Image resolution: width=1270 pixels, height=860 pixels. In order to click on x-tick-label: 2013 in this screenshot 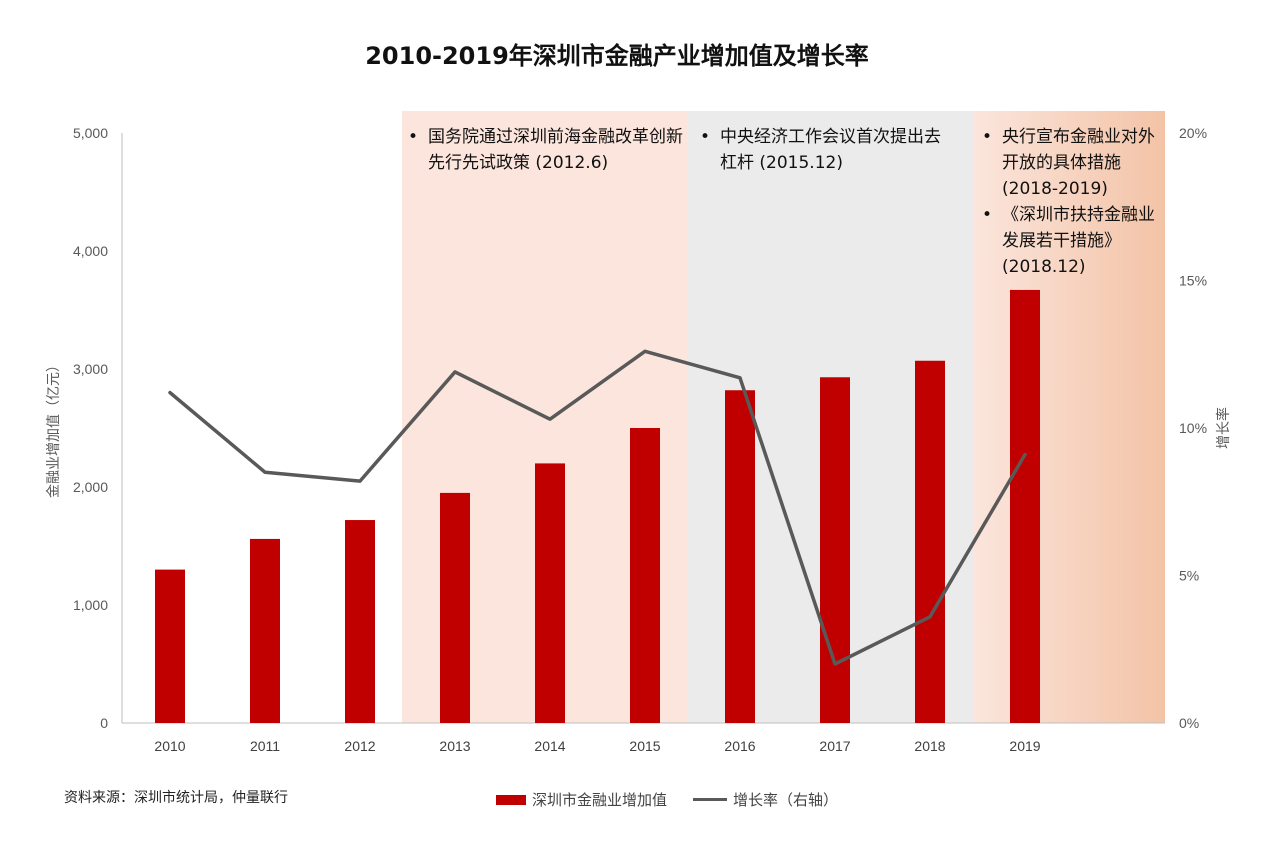, I will do `click(454, 746)`.